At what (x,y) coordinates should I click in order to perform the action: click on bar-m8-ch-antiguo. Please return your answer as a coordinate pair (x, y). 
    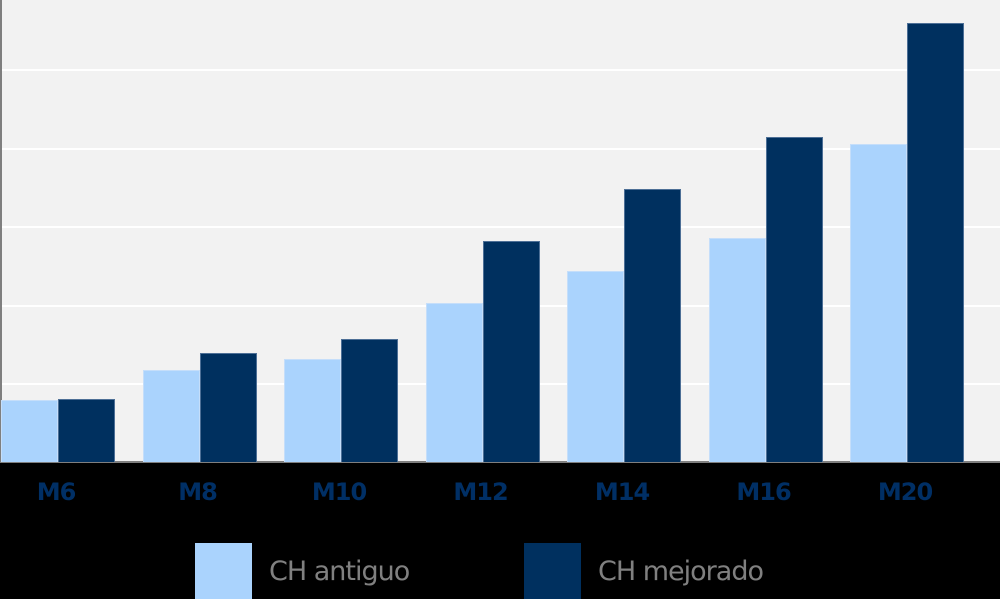
    Looking at the image, I should click on (171, 416).